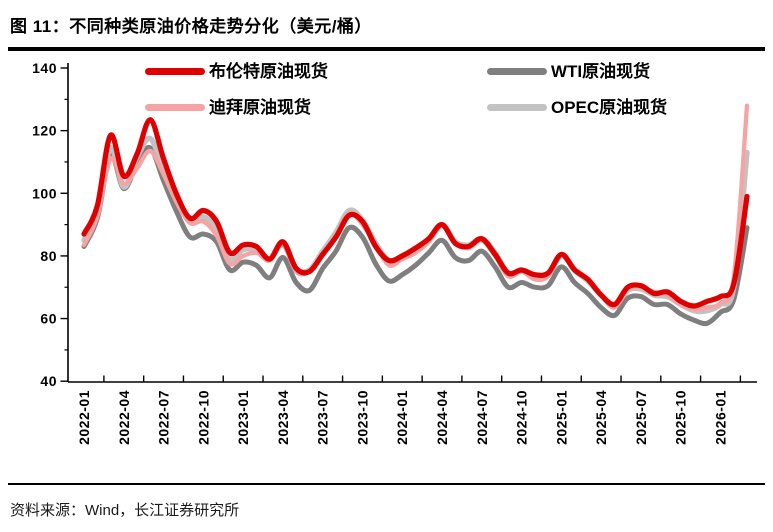  What do you see at coordinates (260, 107) in the screenshot?
I see `legend-label-dubai: 迪拜原油现货` at bounding box center [260, 107].